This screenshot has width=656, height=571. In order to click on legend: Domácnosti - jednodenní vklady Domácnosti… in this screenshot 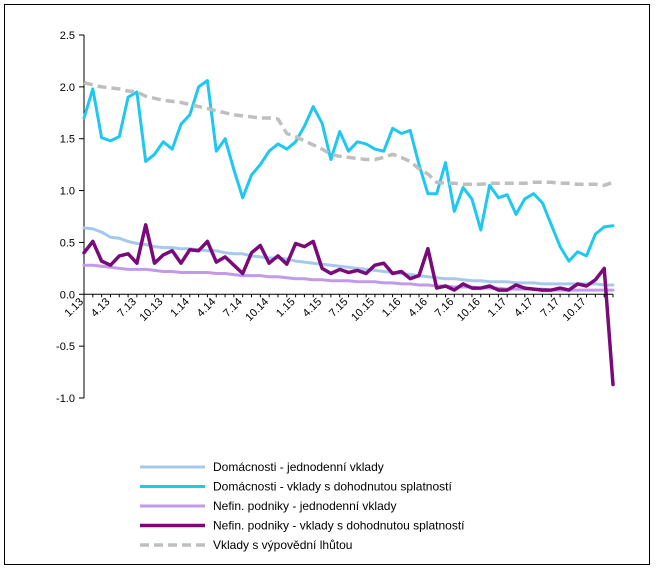, I will do `click(302, 506)`.